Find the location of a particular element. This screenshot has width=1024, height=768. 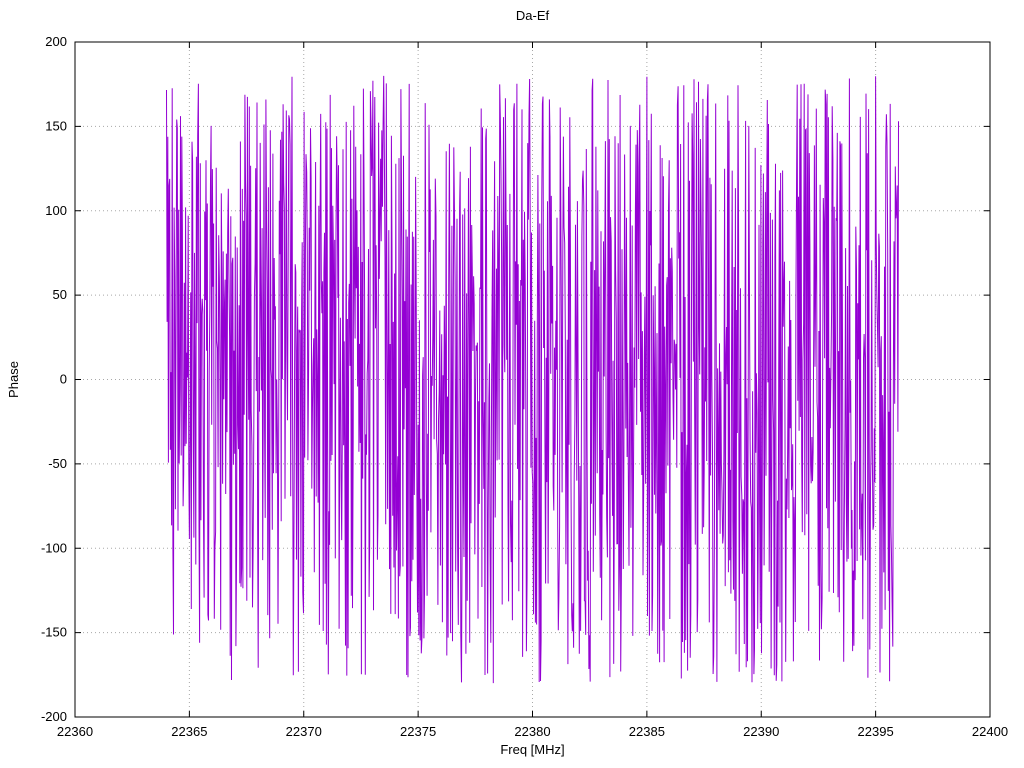

chart-title: Da-Ef is located at coordinates (533, 15).